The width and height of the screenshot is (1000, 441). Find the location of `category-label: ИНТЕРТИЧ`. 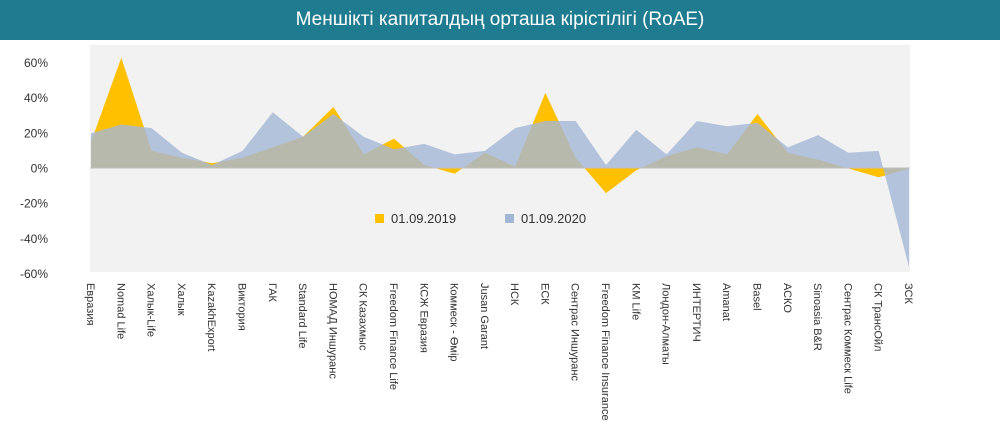

category-label: ИНТЕРТИЧ is located at coordinates (696, 312).